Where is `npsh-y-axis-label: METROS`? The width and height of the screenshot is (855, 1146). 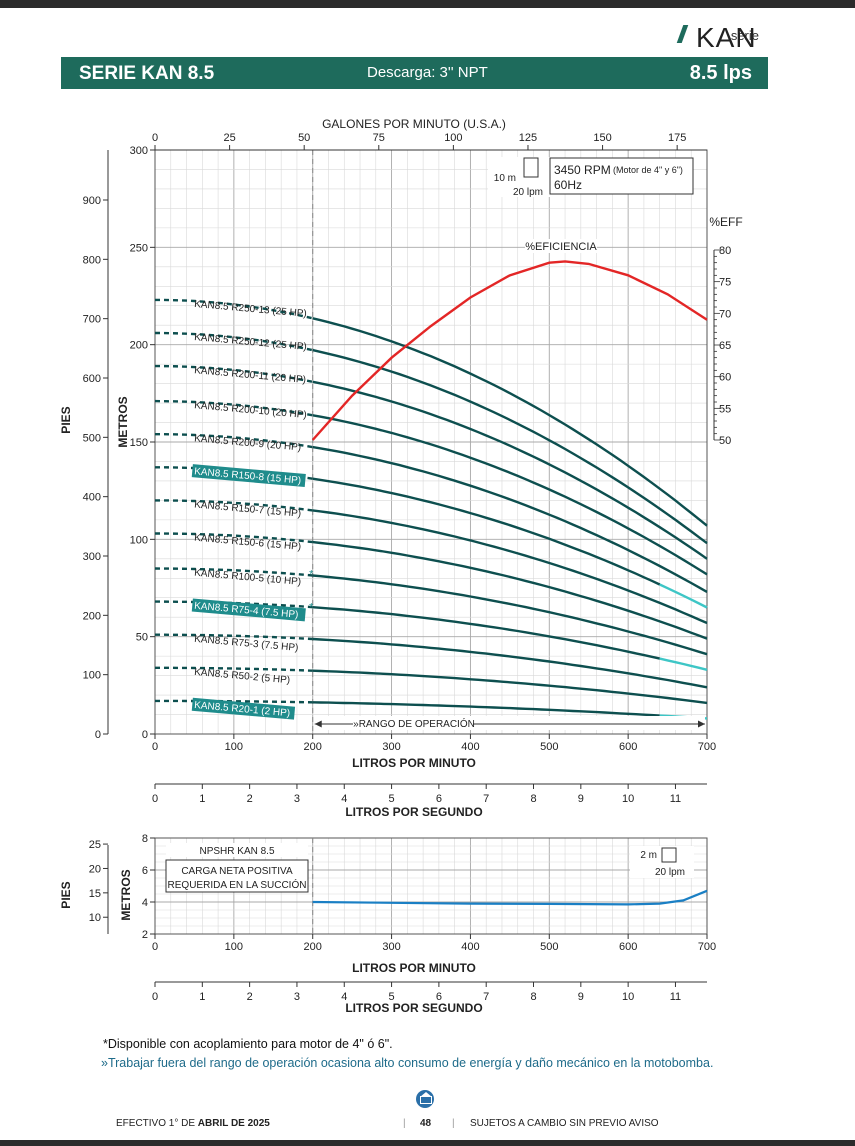 npsh-y-axis-label: METROS is located at coordinates (126, 894).